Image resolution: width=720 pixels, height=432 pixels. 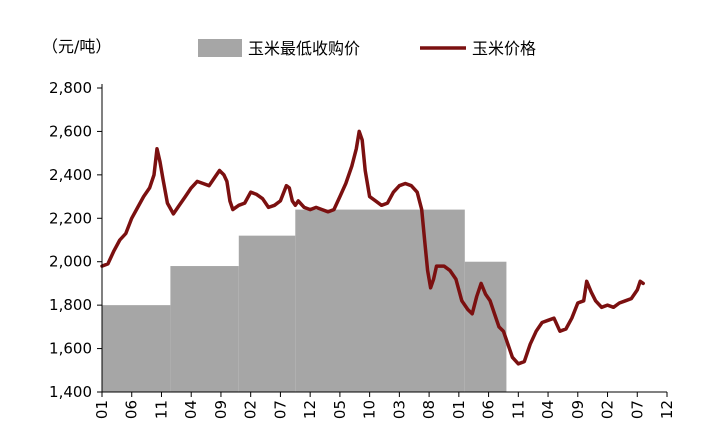 I want to click on x-tick-label: 05, so click(x=340, y=409).